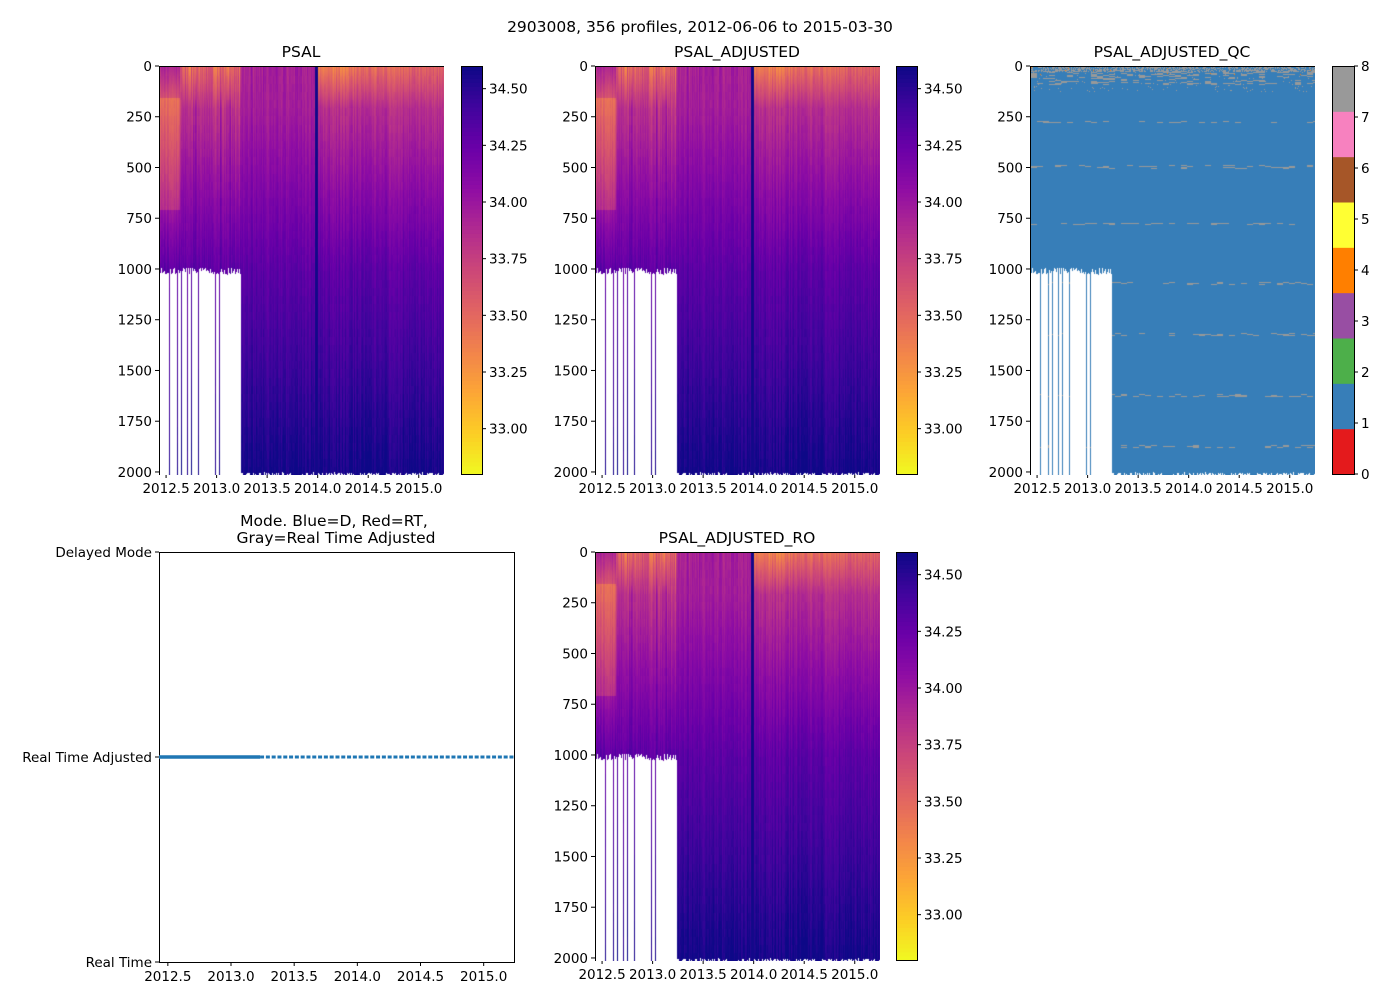 This screenshot has height=1000, width=1400. What do you see at coordinates (571, 857) in the screenshot?
I see `y-tick-label: 1500` at bounding box center [571, 857].